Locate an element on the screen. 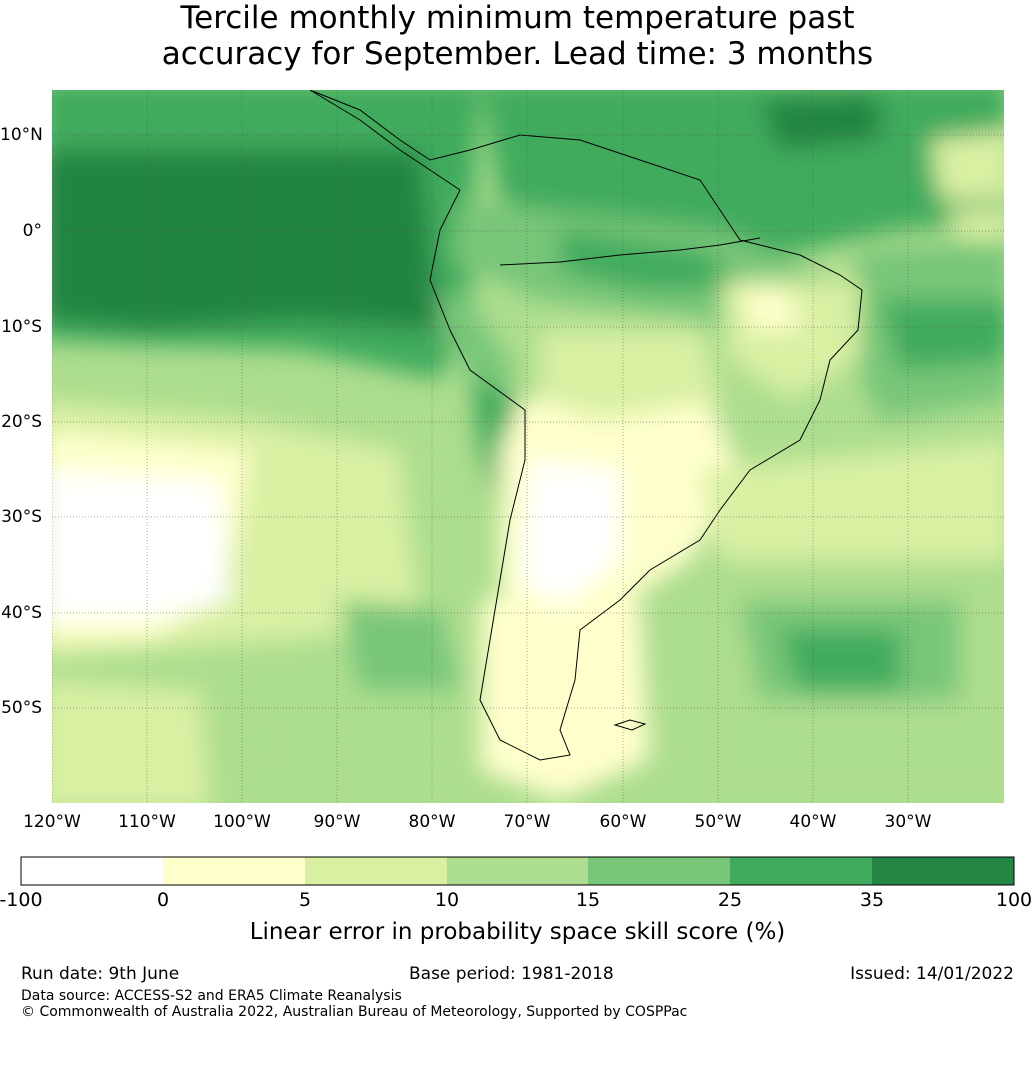 This screenshot has width=1035, height=1065. colorbar-tick-label: 35 is located at coordinates (872, 900).